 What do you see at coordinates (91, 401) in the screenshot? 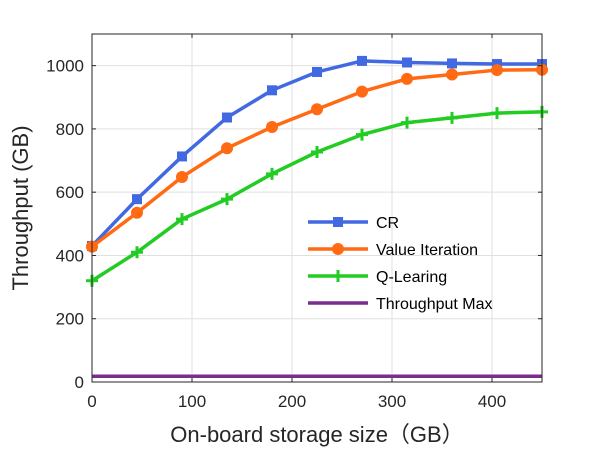
I see `x-tick-label: 0` at bounding box center [91, 401].